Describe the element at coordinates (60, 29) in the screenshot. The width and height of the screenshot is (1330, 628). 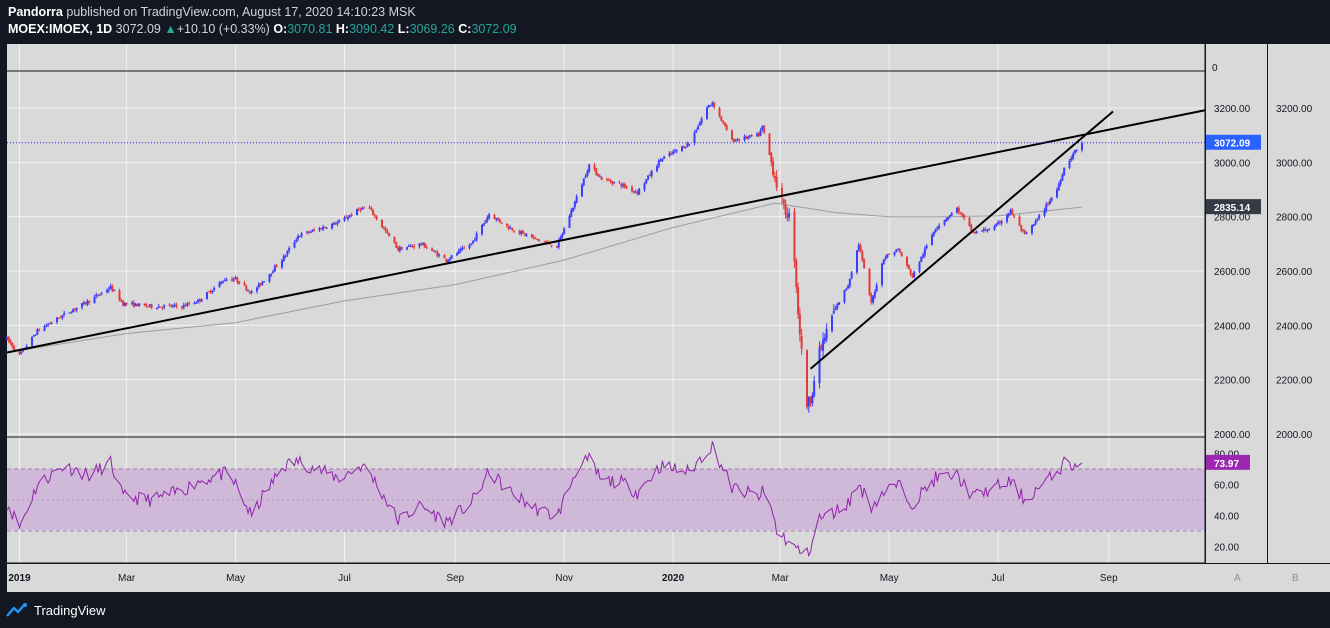
I see `symbol-label: MOEX:IMOEX, 1D` at that location.